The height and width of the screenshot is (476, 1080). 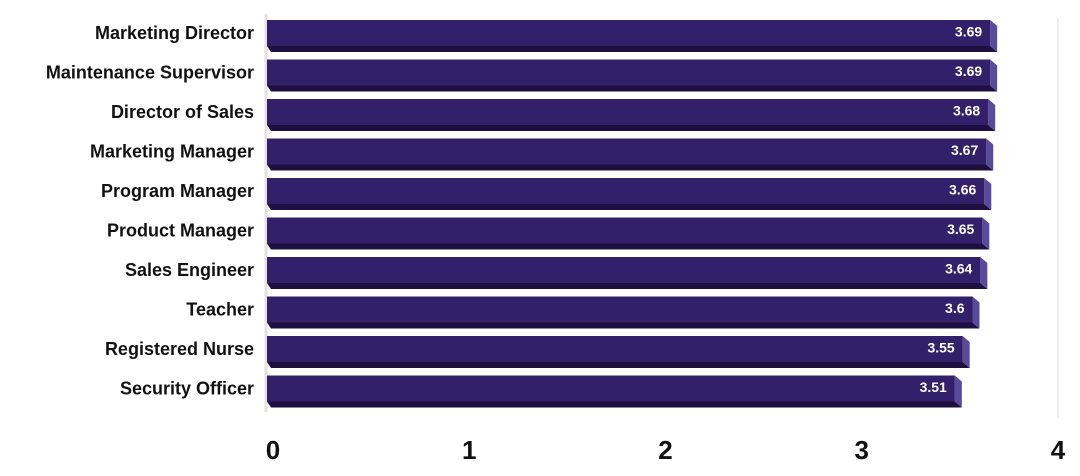 I want to click on value-label: 3.51, so click(x=933, y=387).